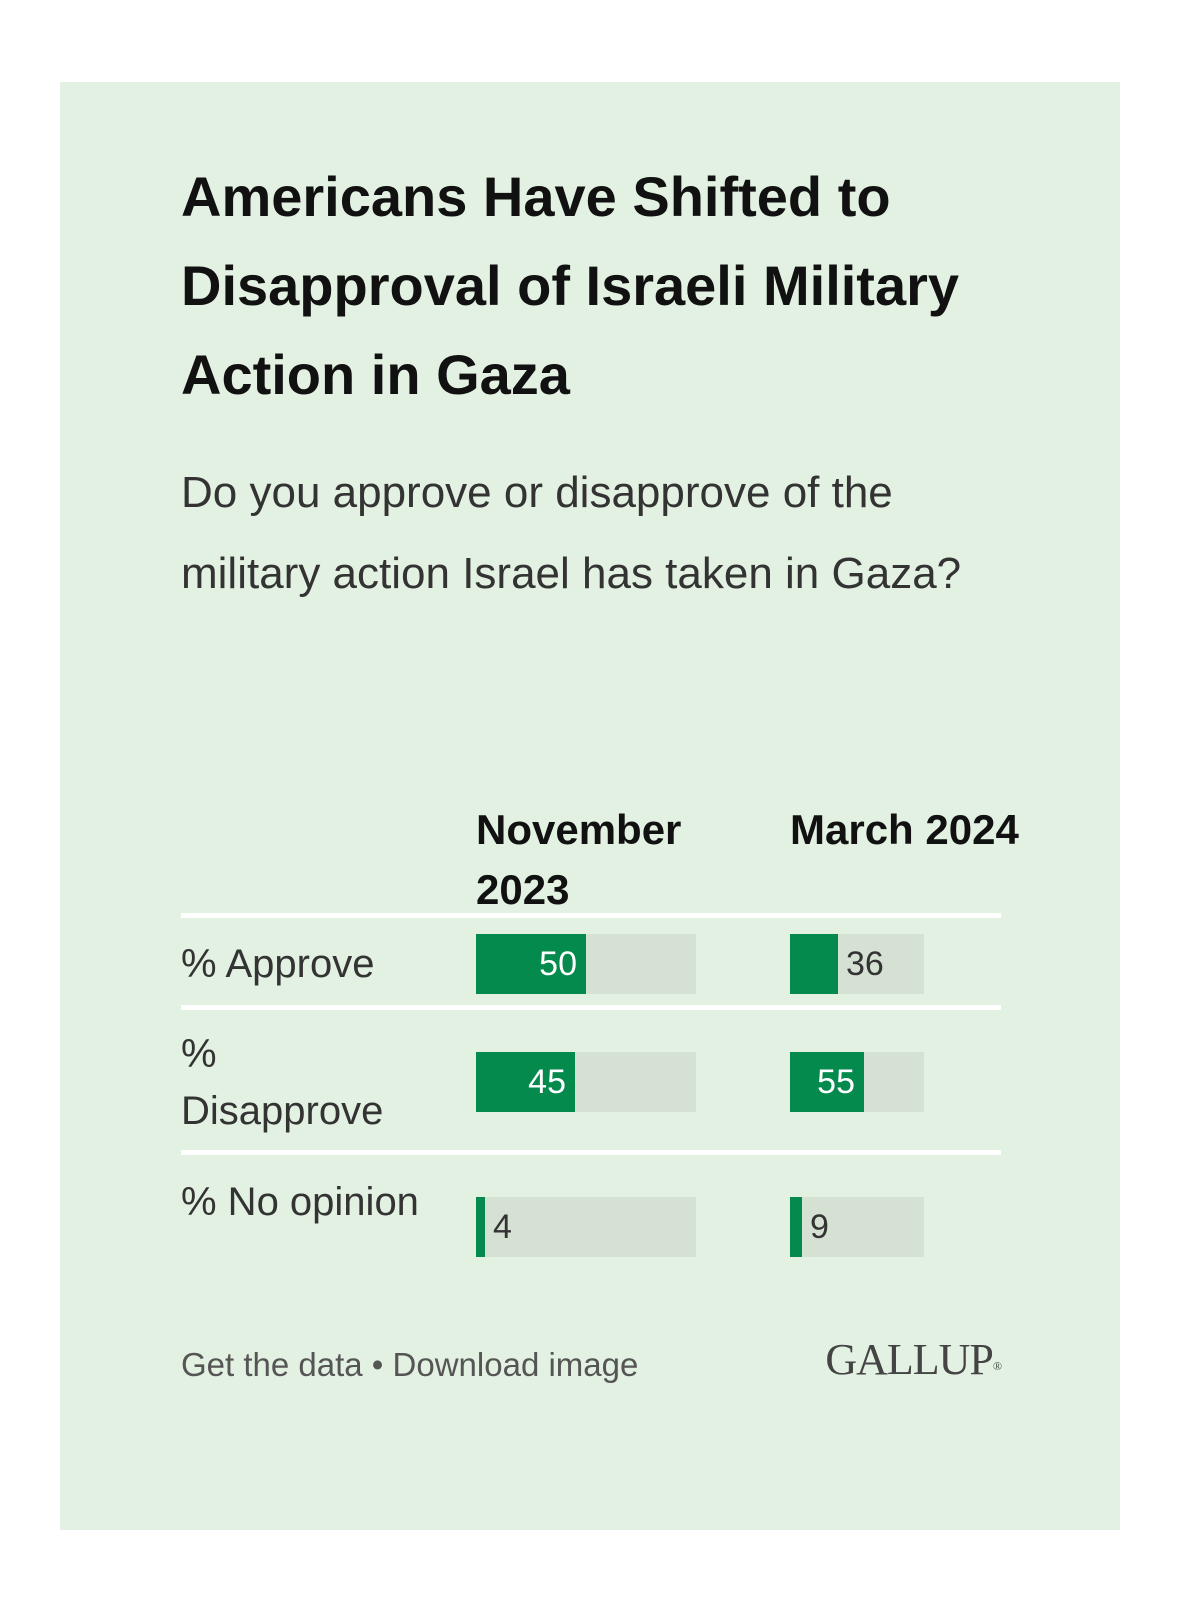 Image resolution: width=1179 pixels, height=1616 pixels. I want to click on bar-value-label: 55, so click(836, 1082).